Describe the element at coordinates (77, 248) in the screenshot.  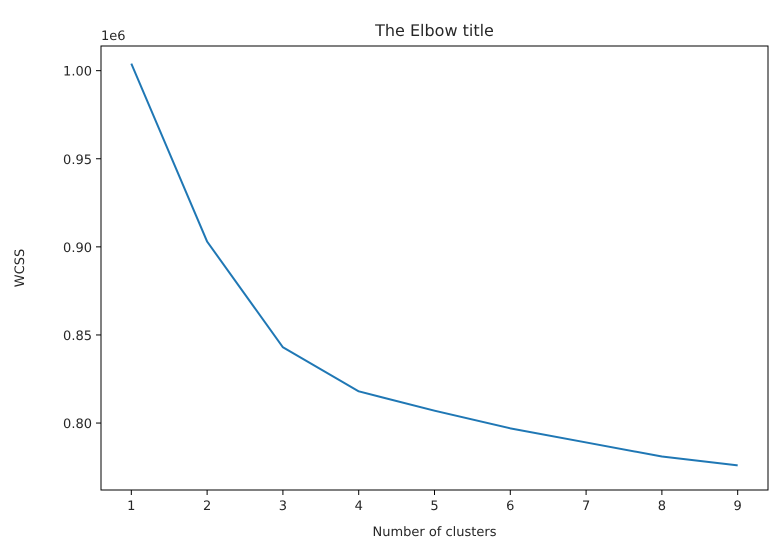
I see `y-tick-label: 0.90` at that location.